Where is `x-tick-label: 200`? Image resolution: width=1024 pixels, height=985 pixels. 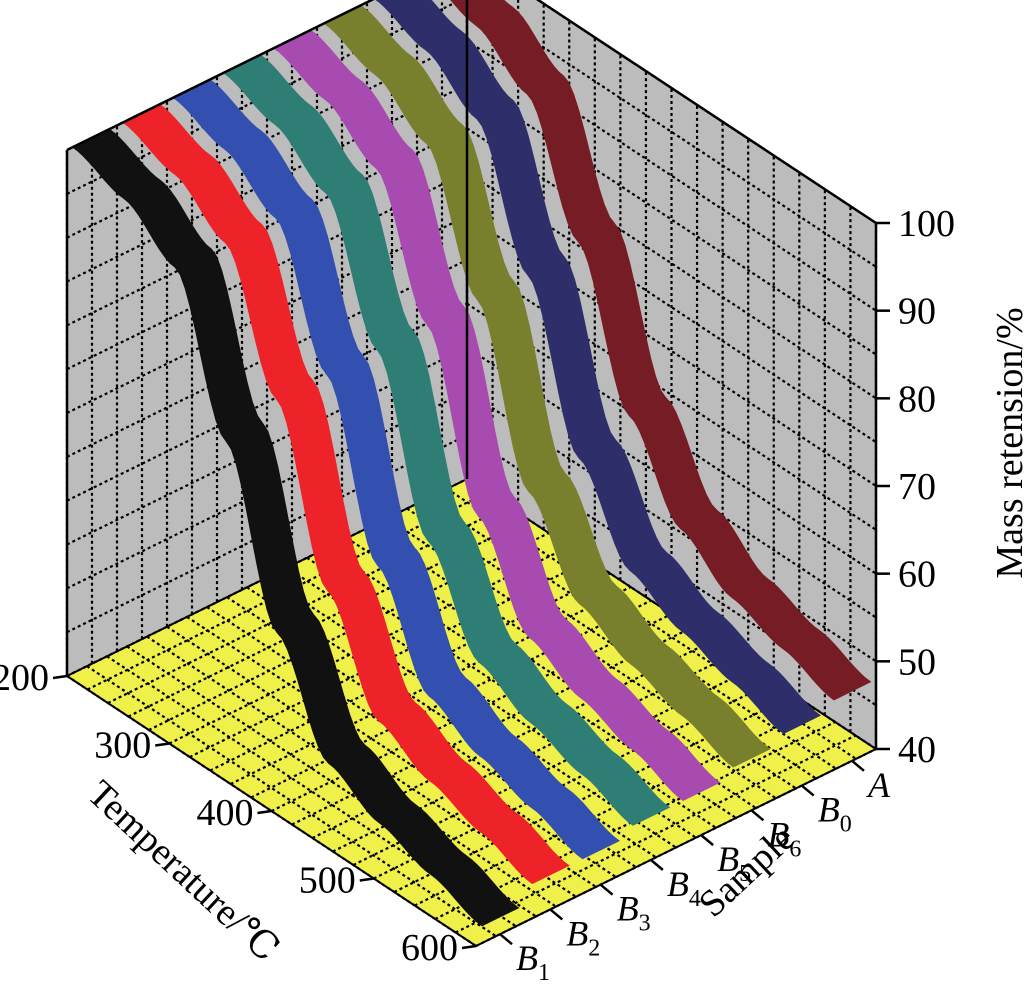
x-tick-label: 200 is located at coordinates (24, 678).